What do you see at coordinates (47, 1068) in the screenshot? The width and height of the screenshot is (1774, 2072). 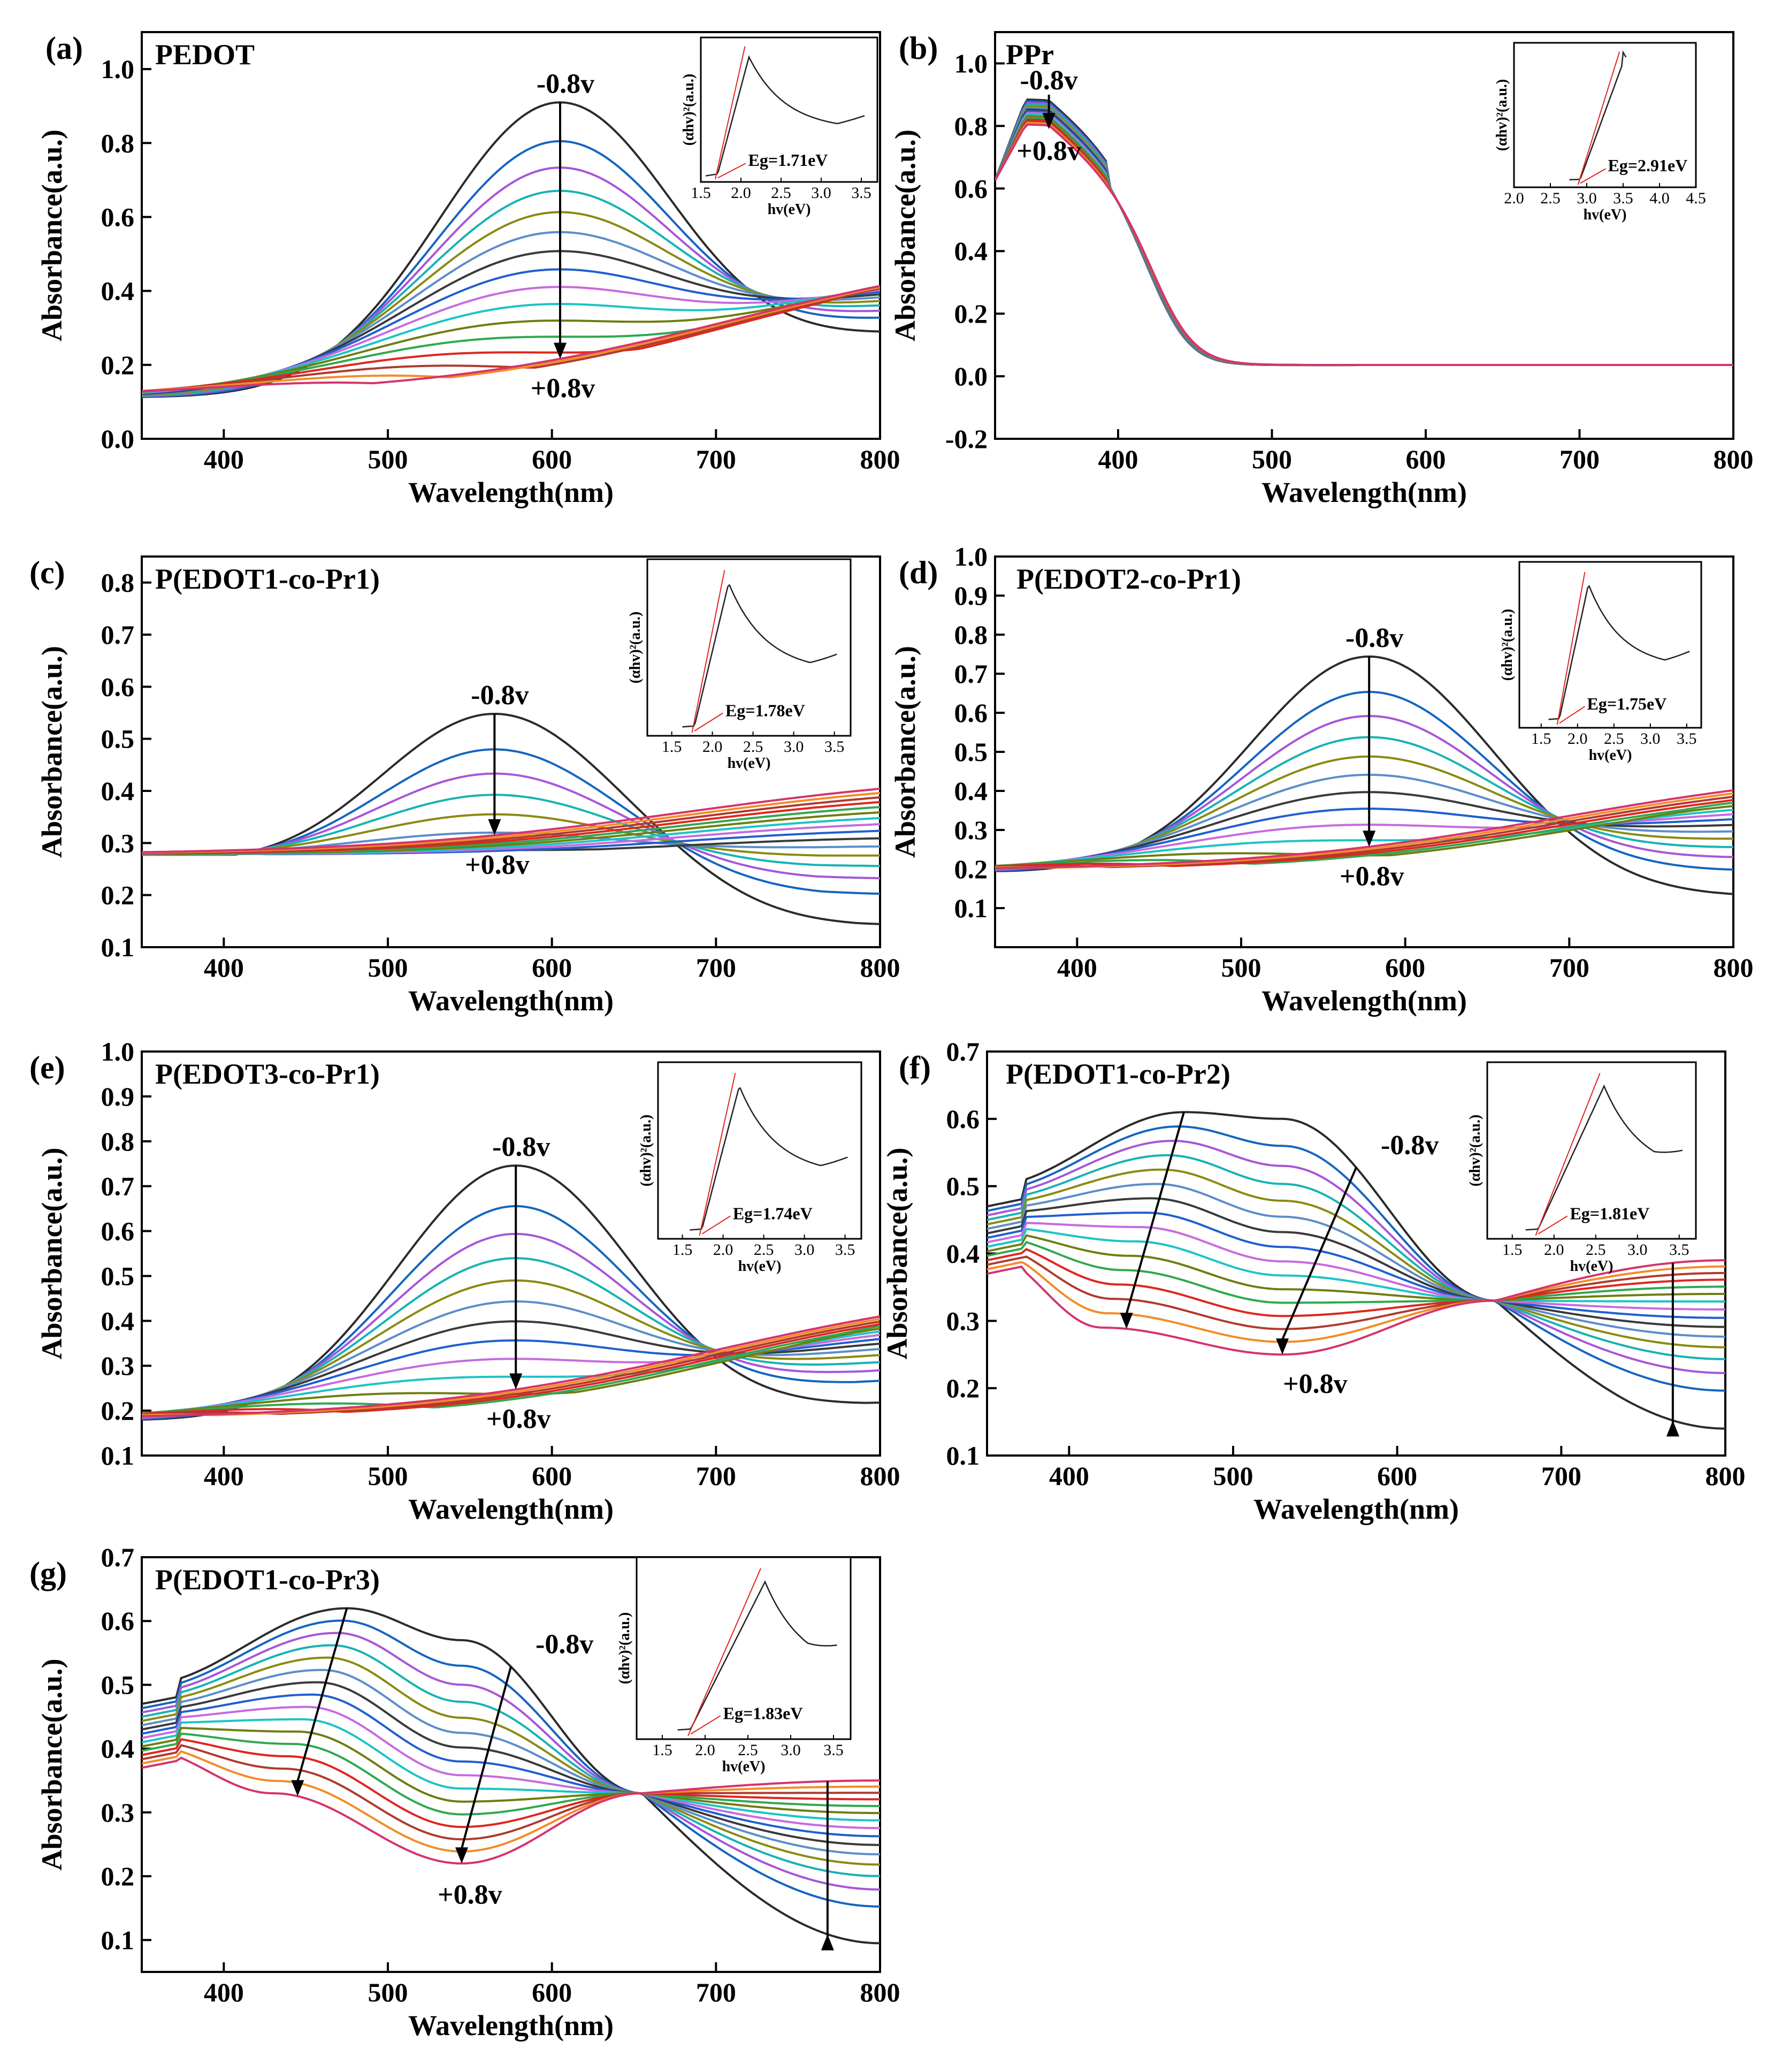 I see `panel-letter: (e)` at bounding box center [47, 1068].